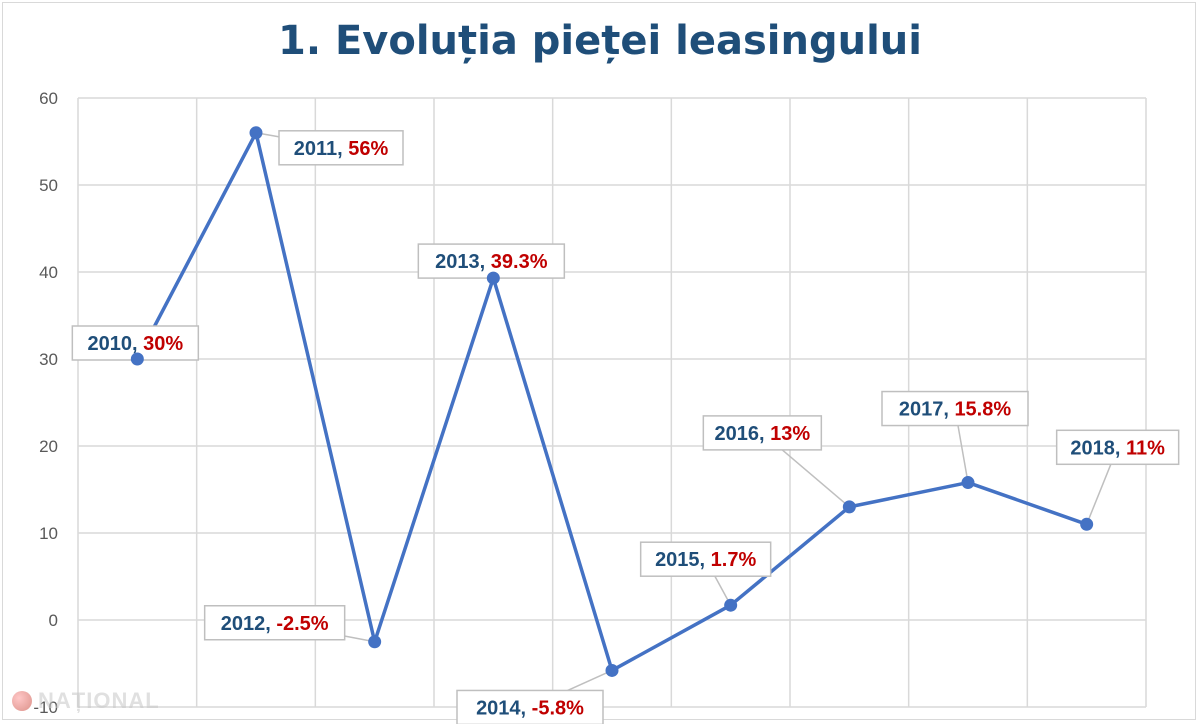 Image resolution: width=1200 pixels, height=724 pixels. Describe the element at coordinates (683, 560) in the screenshot. I see `data-label-year: 2015,` at that location.